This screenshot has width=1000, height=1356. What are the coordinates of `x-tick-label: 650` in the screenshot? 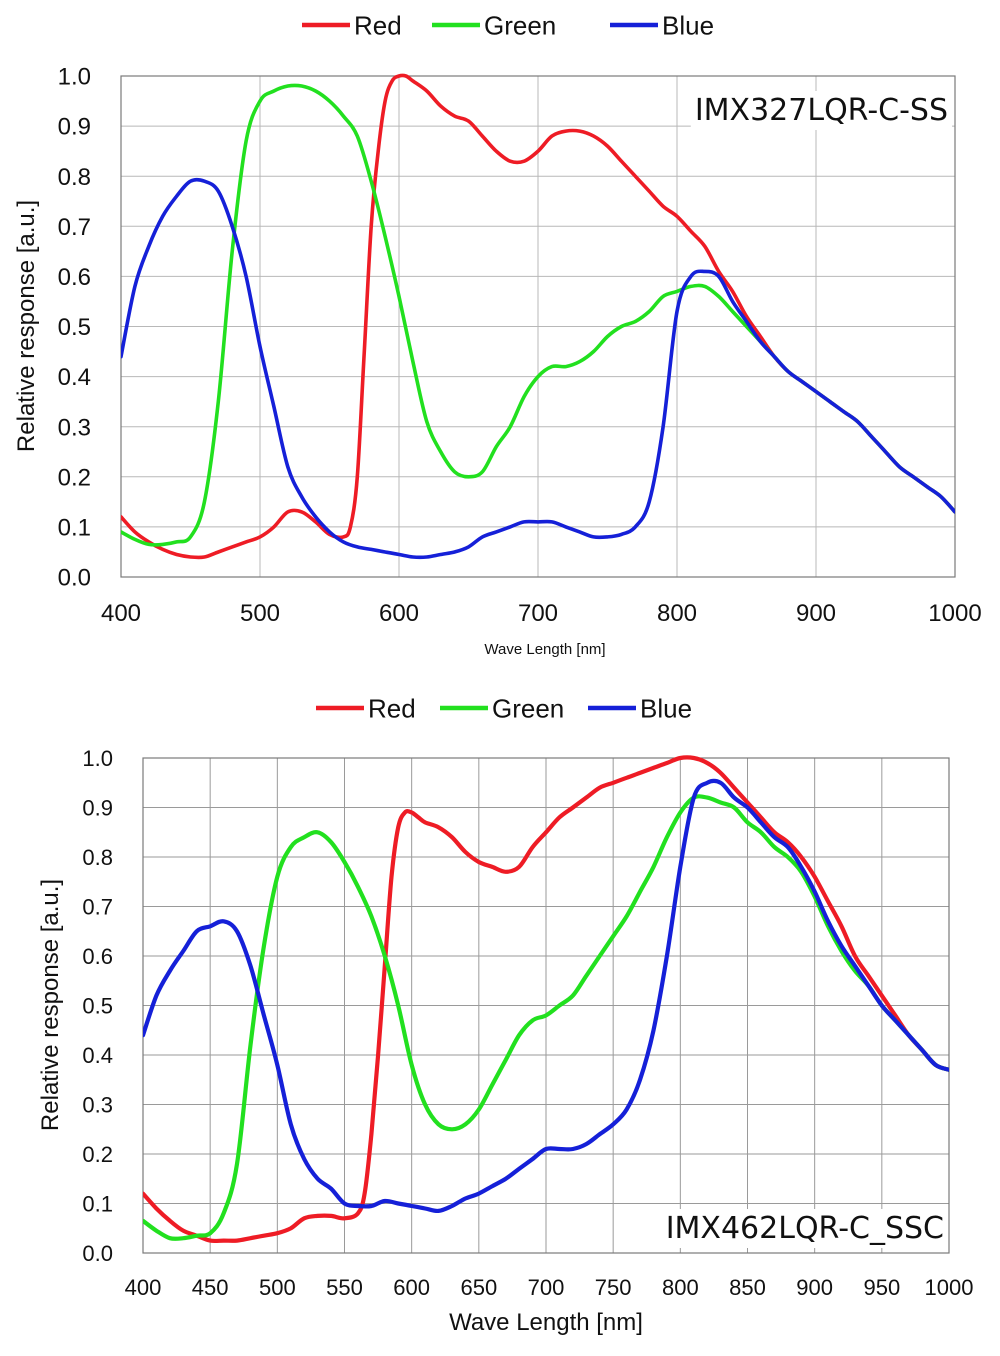 It's located at (478, 1287).